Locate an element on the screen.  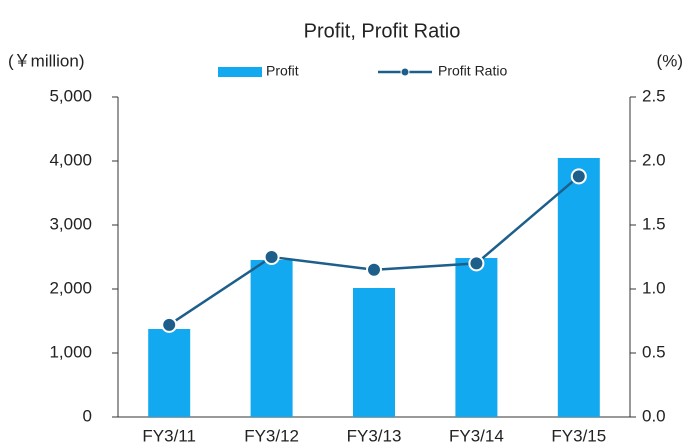
x-tick-label: FY3/15 is located at coordinates (578, 435).